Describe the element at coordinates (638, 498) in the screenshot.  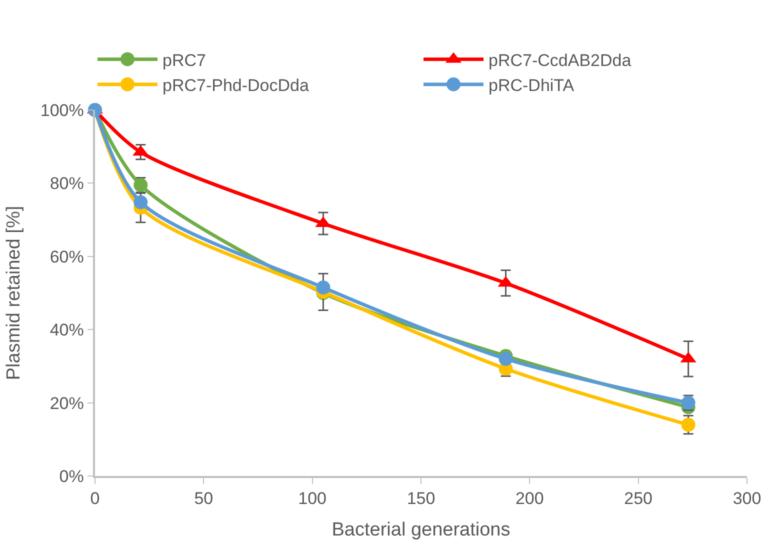
I see `x-tick-label: 250` at that location.